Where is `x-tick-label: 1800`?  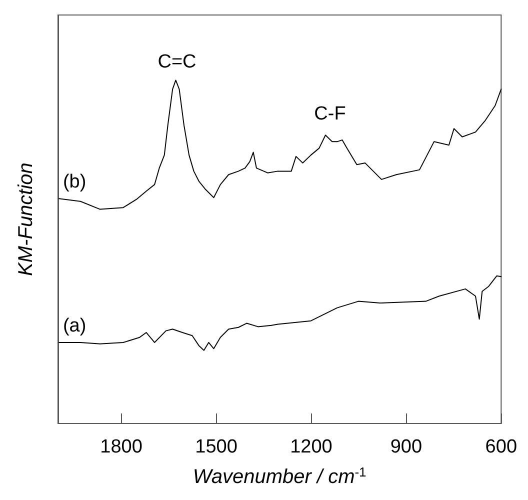
x-tick-label: 1800 is located at coordinates (121, 447).